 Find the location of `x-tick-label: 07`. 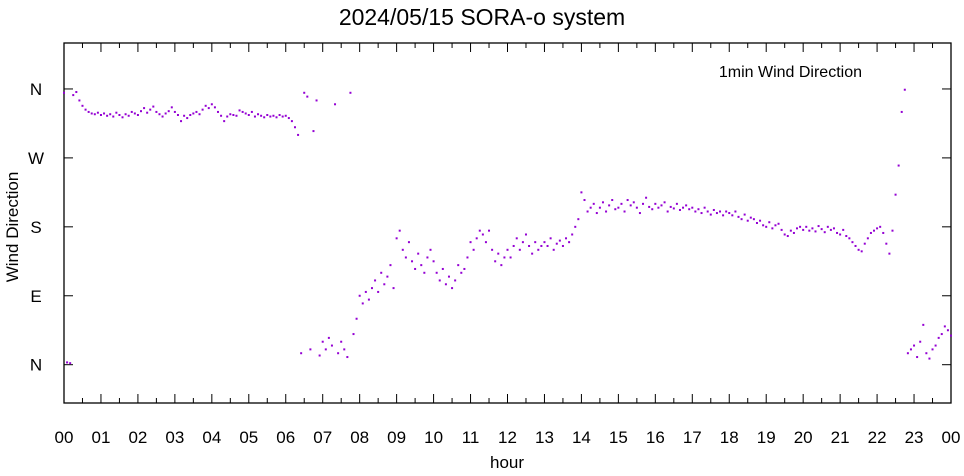

x-tick-label: 07 is located at coordinates (322, 437).